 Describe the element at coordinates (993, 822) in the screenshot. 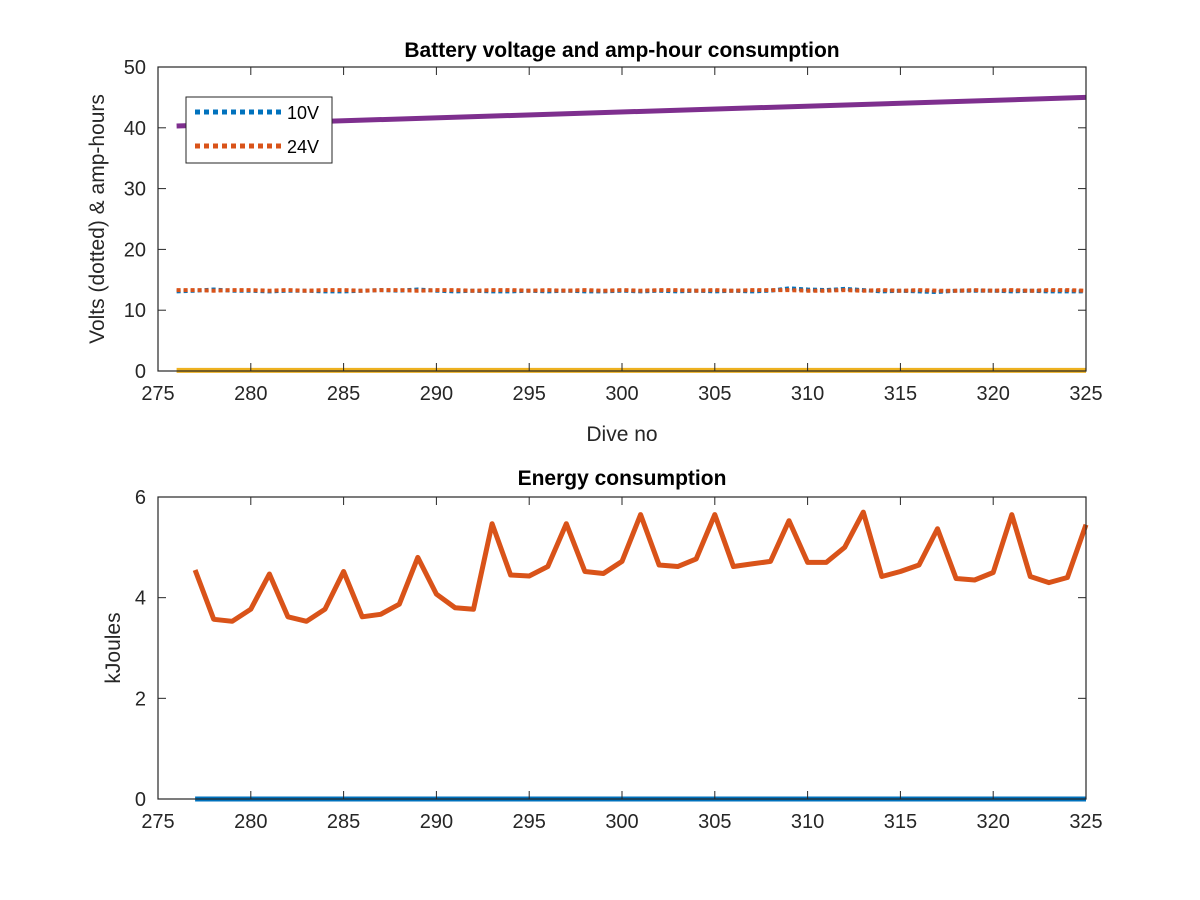

I see `energy-x-tick-label: 320` at that location.